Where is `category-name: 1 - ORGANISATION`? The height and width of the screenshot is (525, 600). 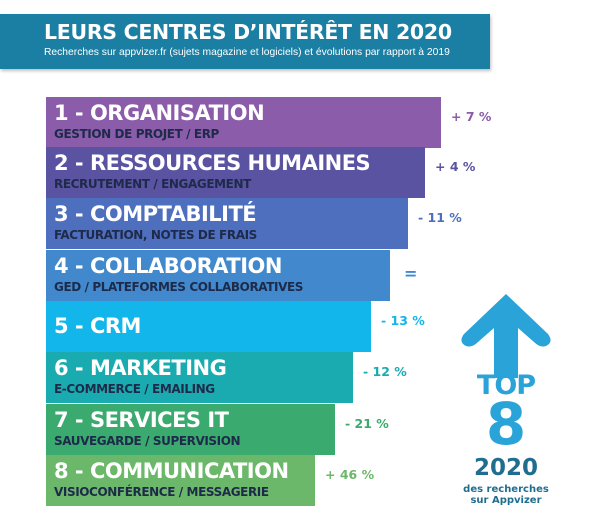
category-name: 1 - ORGANISATION is located at coordinates (159, 113).